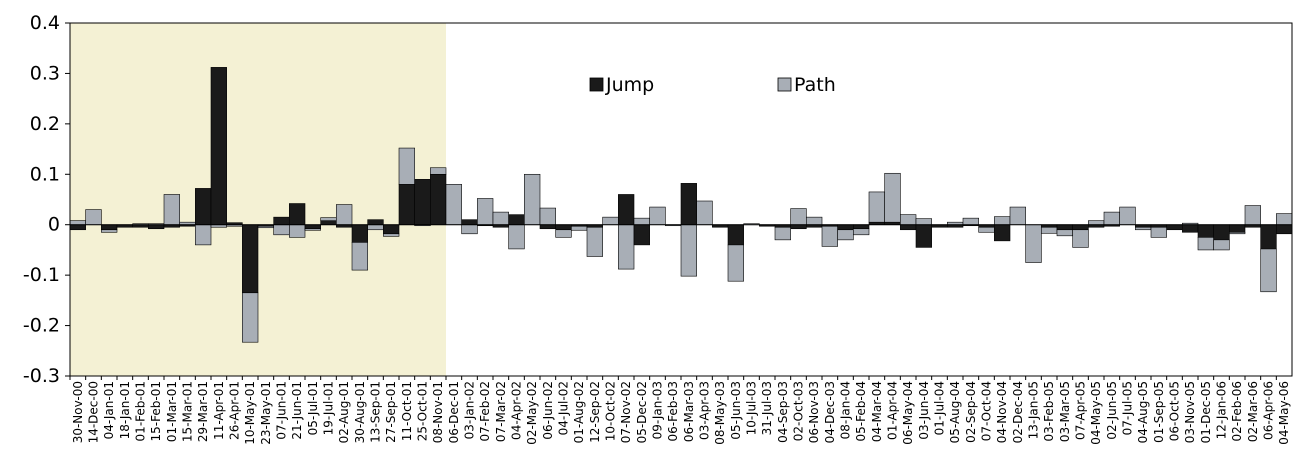 This screenshot has height=463, width=1295. Describe the element at coordinates (517, 410) in the screenshot. I see `x-tick-label: 04-Apr-02` at that location.